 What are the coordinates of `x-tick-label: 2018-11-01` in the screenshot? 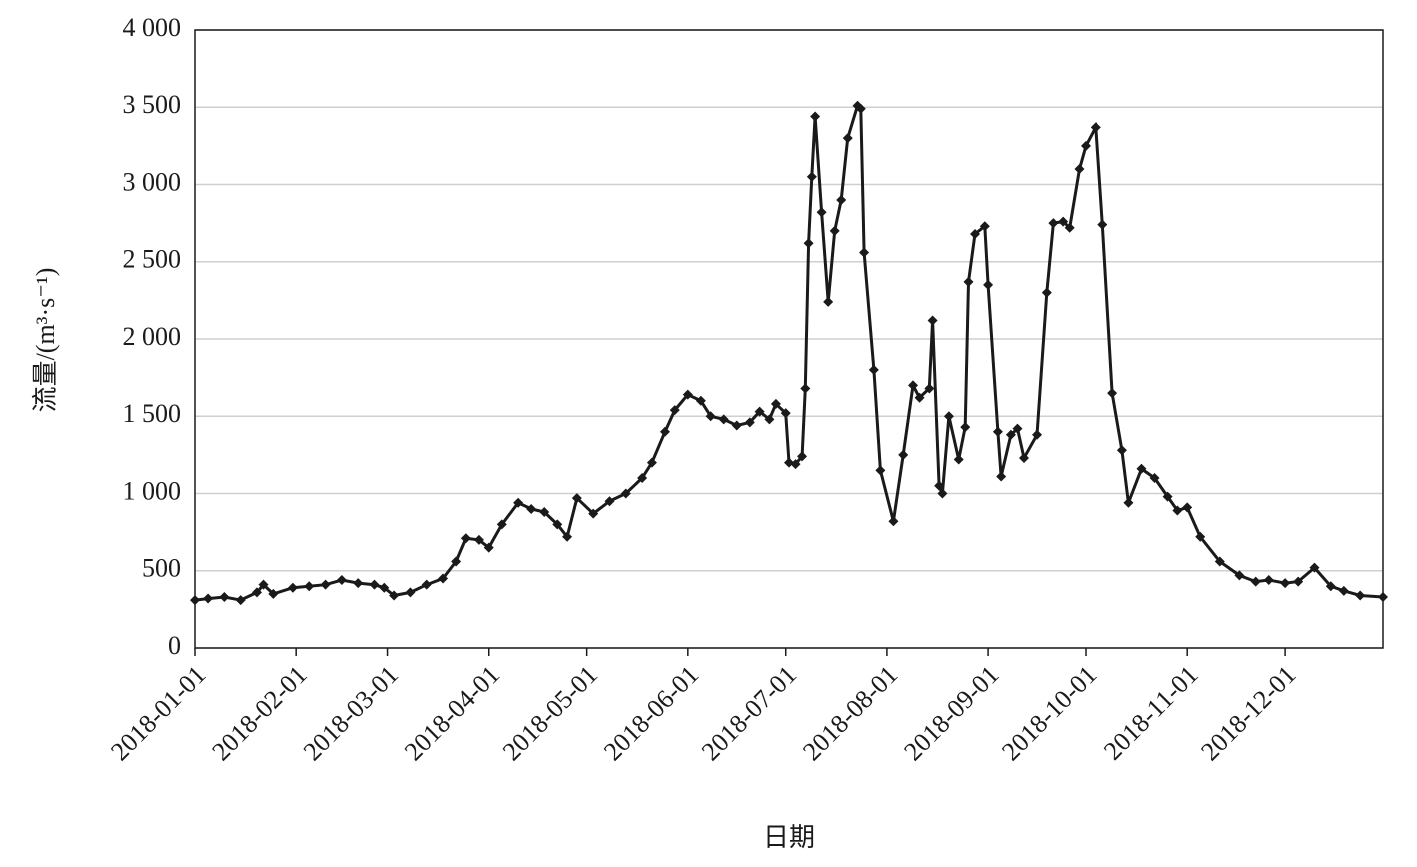 It's located at (1151, 713).